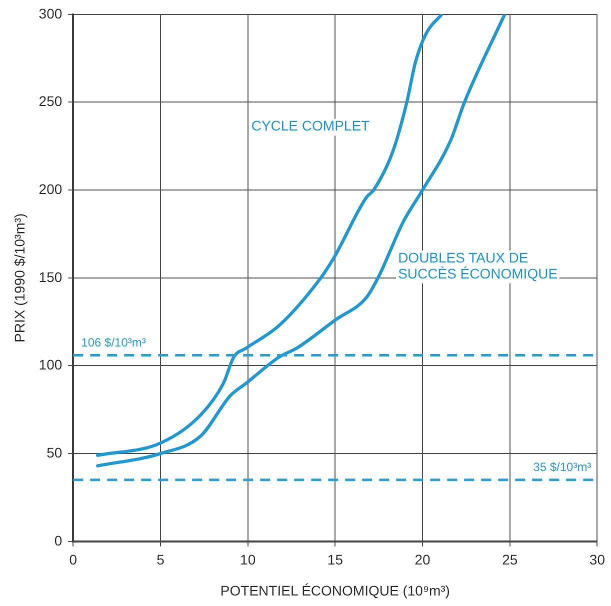 This screenshot has width=611, height=606. Describe the element at coordinates (50, 188) in the screenshot. I see `y-tick-label: 200` at that location.